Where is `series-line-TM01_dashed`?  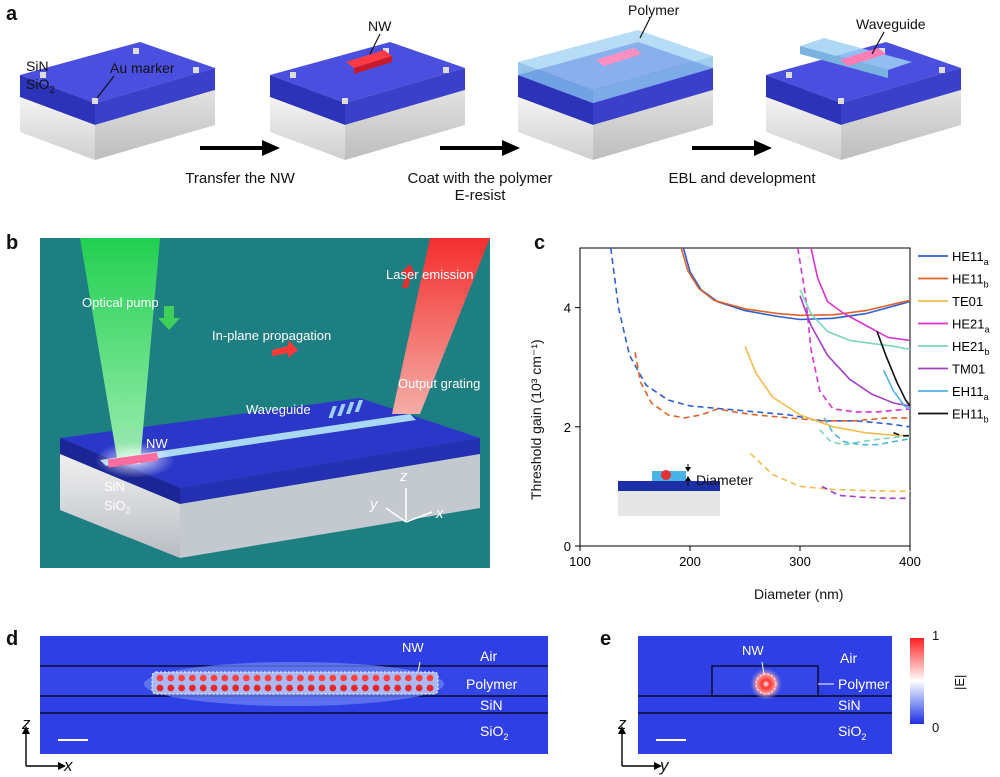
series-line-TM01_dashed is located at coordinates (865, 492).